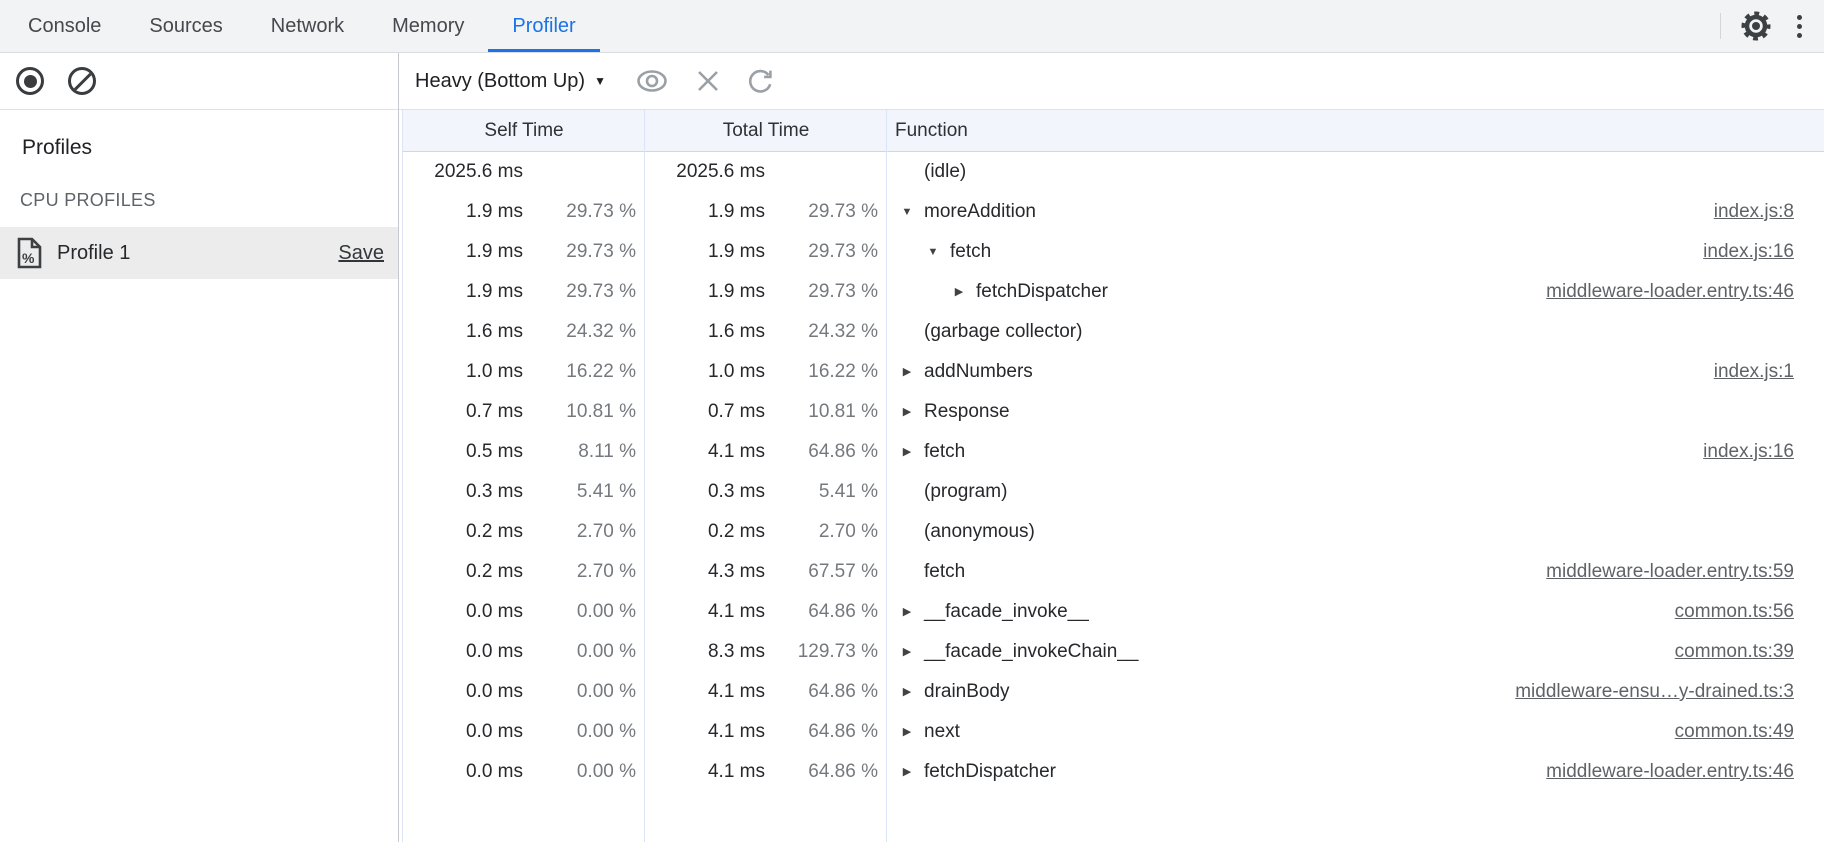 The image size is (1824, 842). Describe the element at coordinates (186, 25) in the screenshot. I see `tab-sources: Sources` at that location.